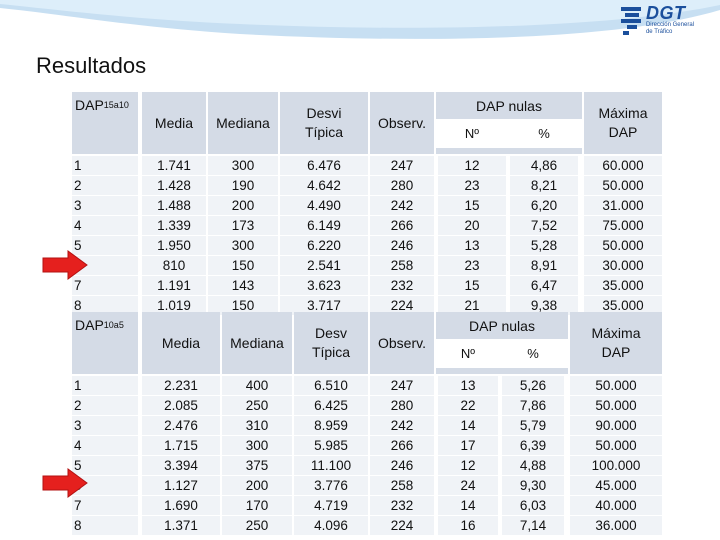 This screenshot has width=720, height=540. Describe the element at coordinates (472, 305) in the screenshot. I see `n-value: 21` at that location.